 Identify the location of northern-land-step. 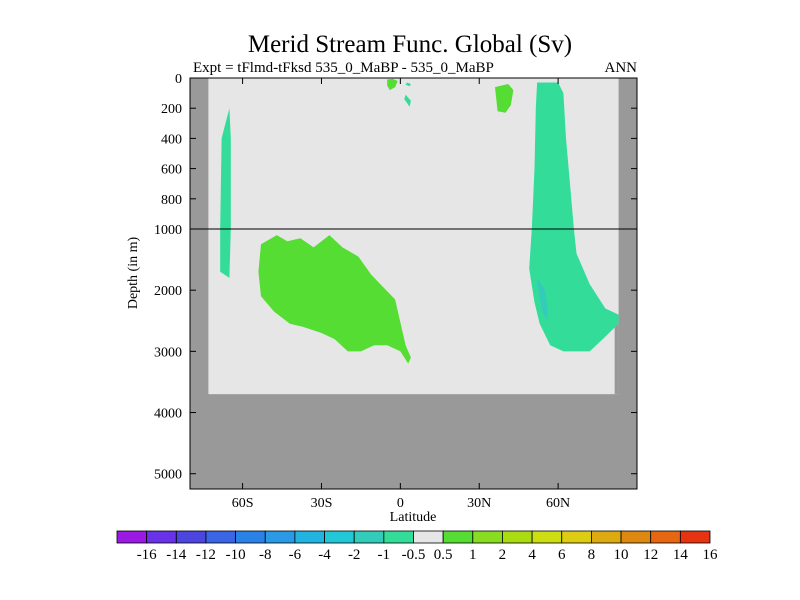
(616, 354).